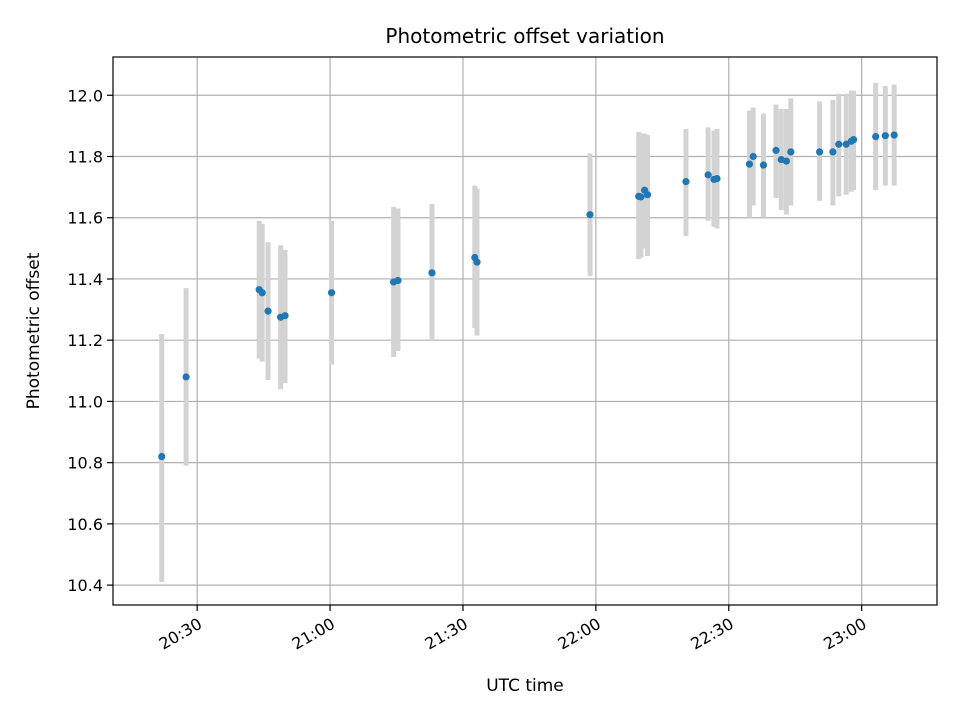 The height and width of the screenshot is (720, 960). Describe the element at coordinates (85, 95) in the screenshot. I see `y-tick-label: 12.0` at that location.